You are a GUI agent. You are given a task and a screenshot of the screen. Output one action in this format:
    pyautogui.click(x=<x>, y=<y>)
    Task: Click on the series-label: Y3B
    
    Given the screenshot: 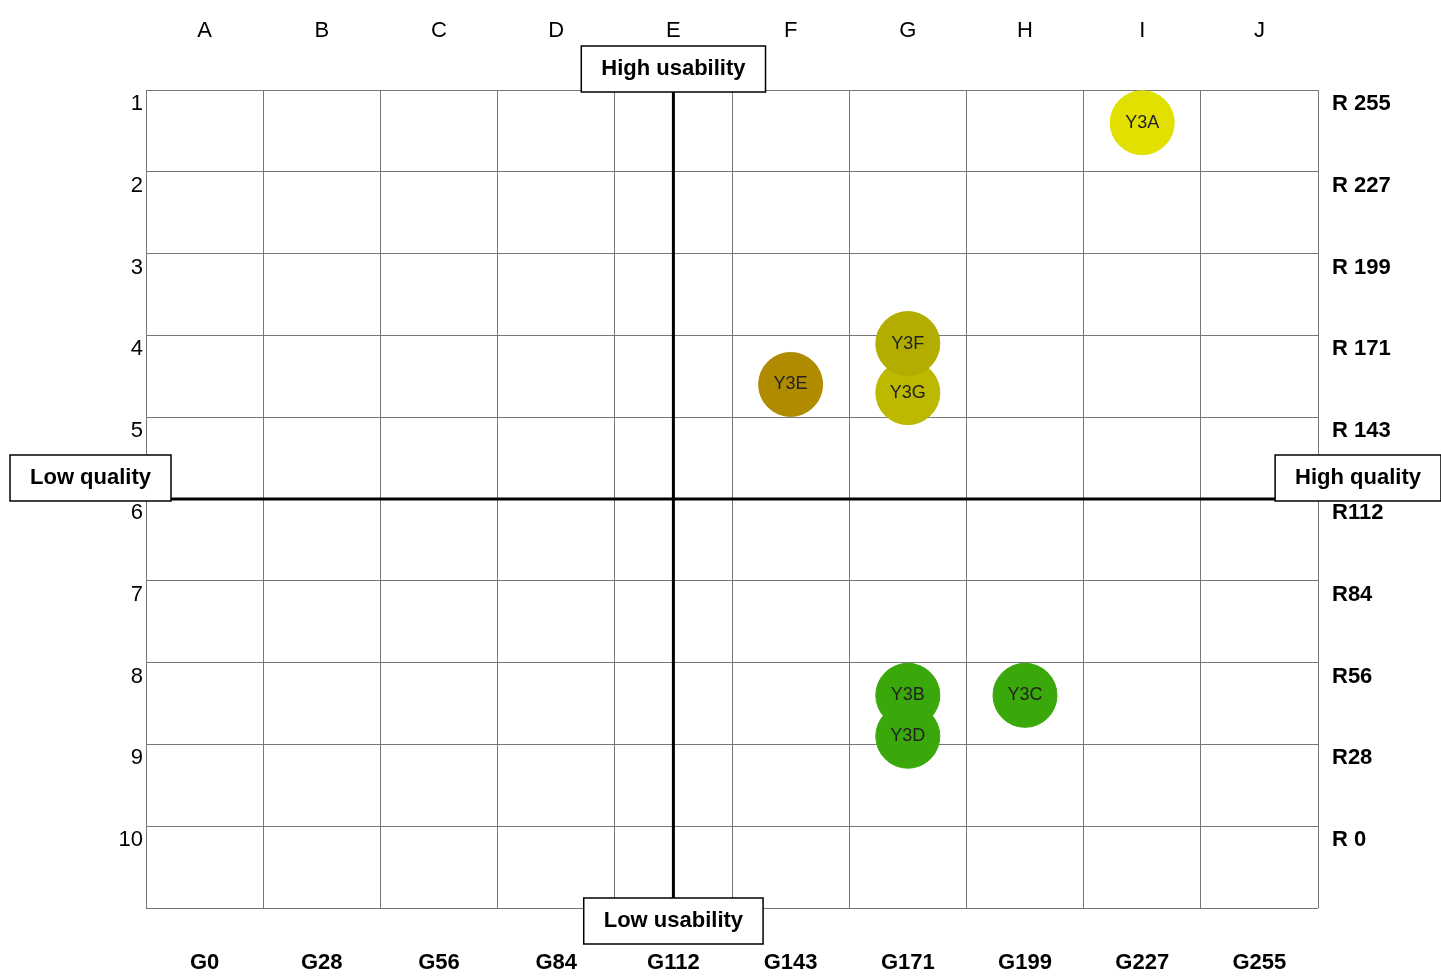 What is the action you would take?
    pyautogui.click(x=907, y=694)
    